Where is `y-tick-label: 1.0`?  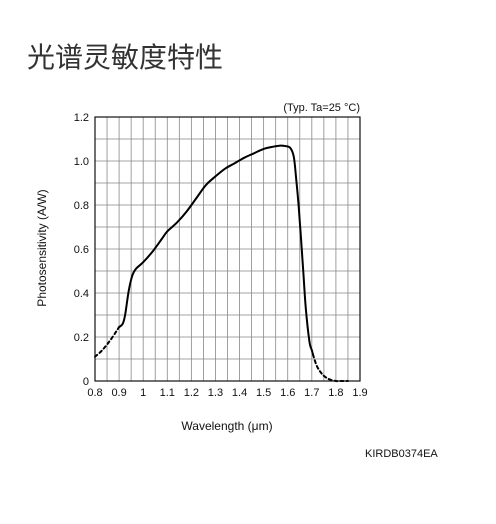 y-tick-label: 1.0 is located at coordinates (81, 162).